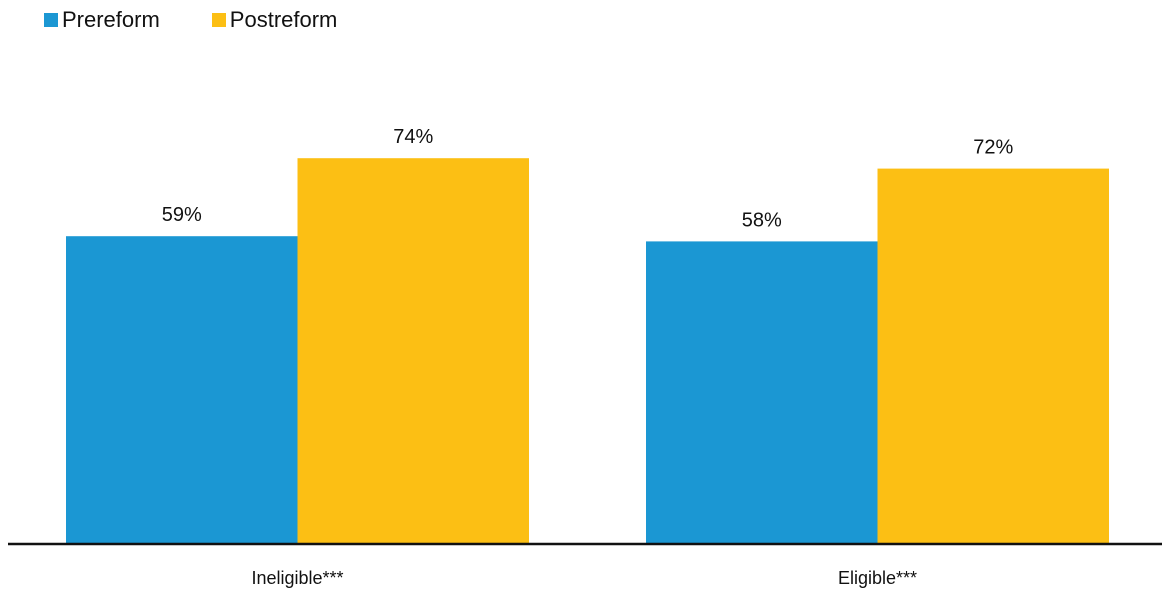 The width and height of the screenshot is (1162, 589). I want to click on legend-swatch-postreform, so click(218, 20).